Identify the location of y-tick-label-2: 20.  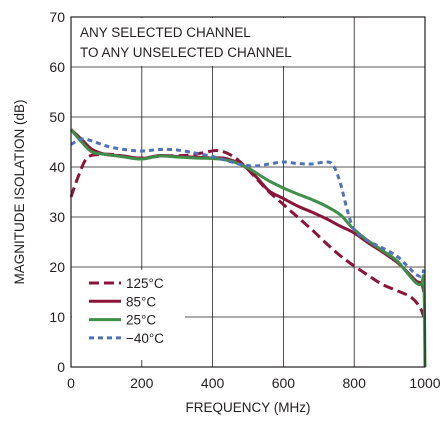
(57, 267).